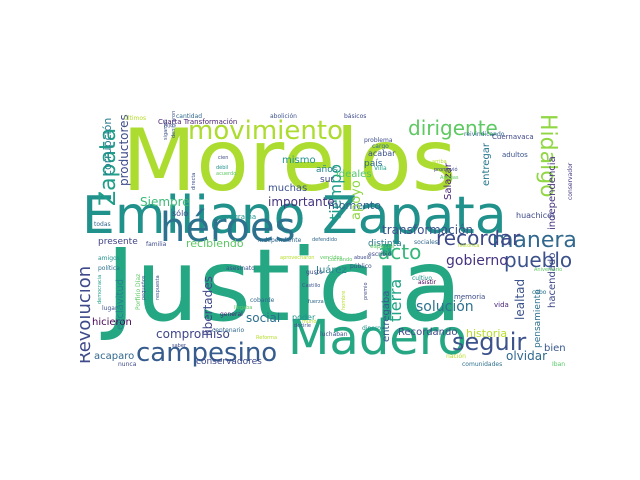  Describe the element at coordinates (239, 217) in the screenshot. I see `cloud-word: programa` at that location.